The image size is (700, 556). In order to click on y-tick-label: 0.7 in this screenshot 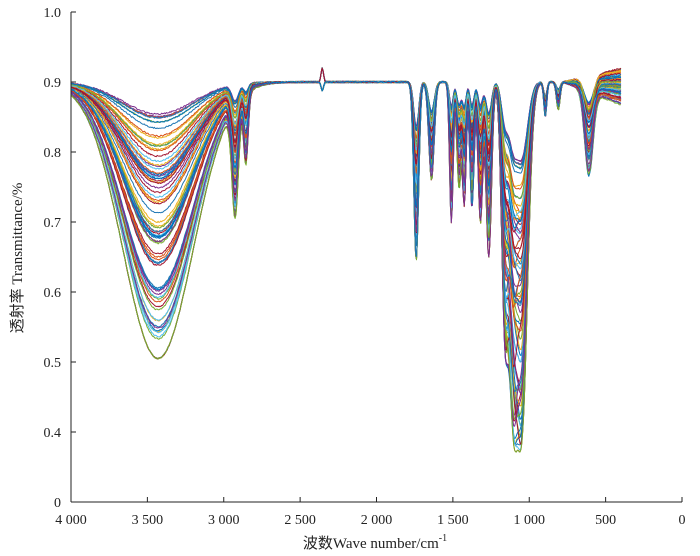, I will do `click(53, 223)`.